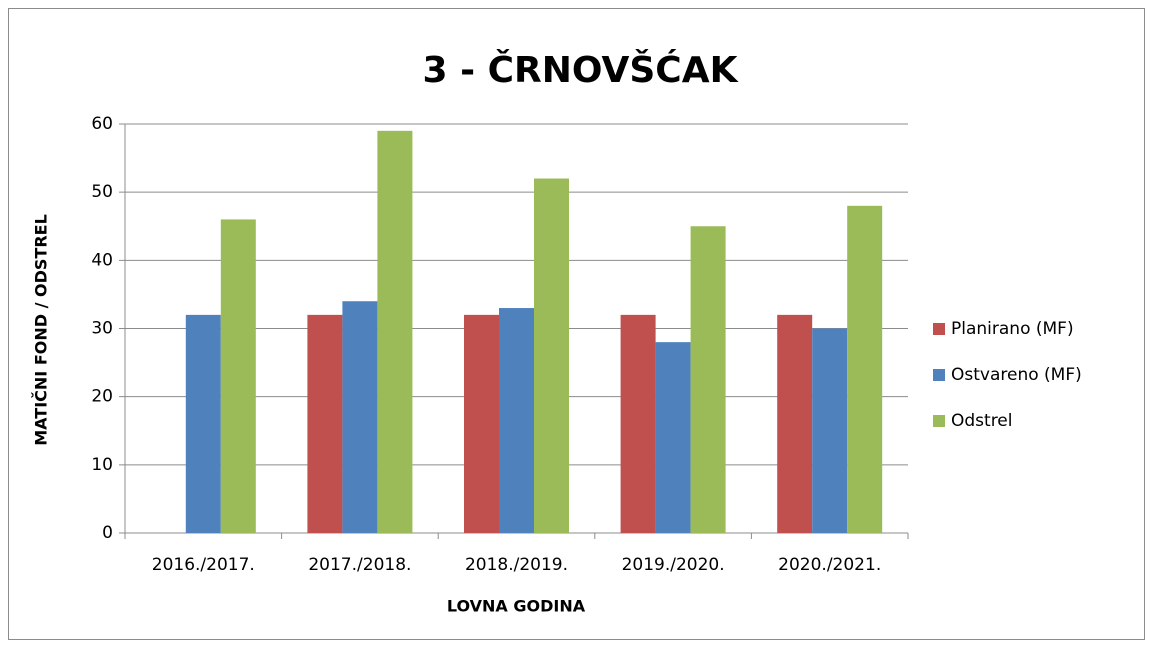 The height and width of the screenshot is (647, 1153). Describe the element at coordinates (829, 565) in the screenshot. I see `x-tick-label: 2020./2021.` at that location.